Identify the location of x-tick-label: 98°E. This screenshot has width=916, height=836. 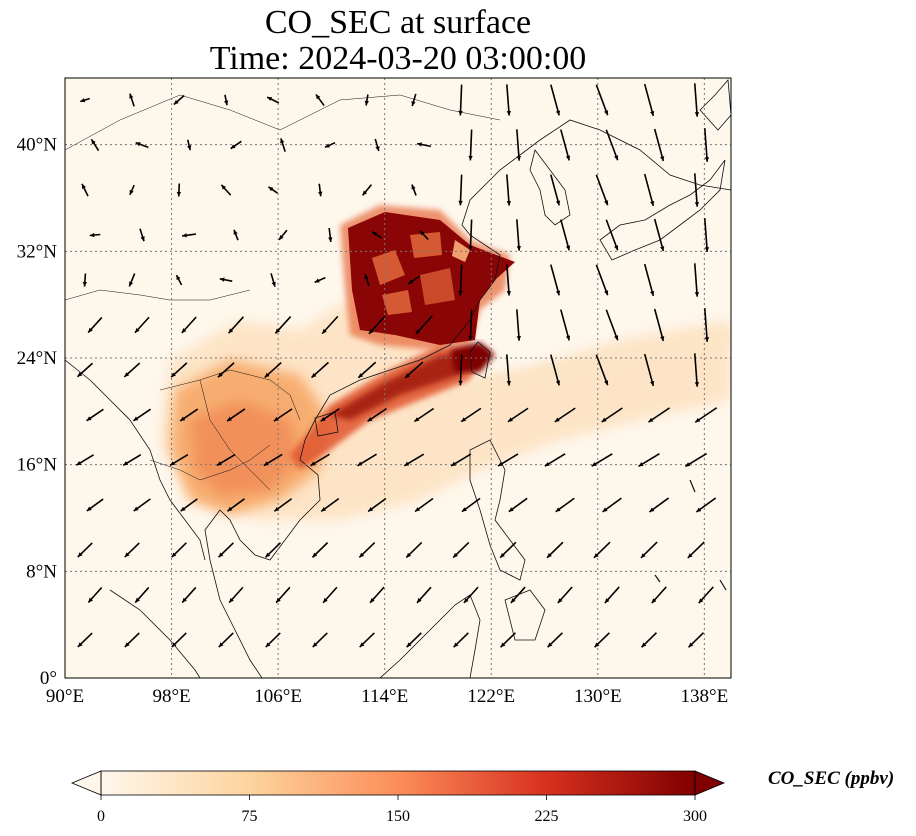
(171, 696).